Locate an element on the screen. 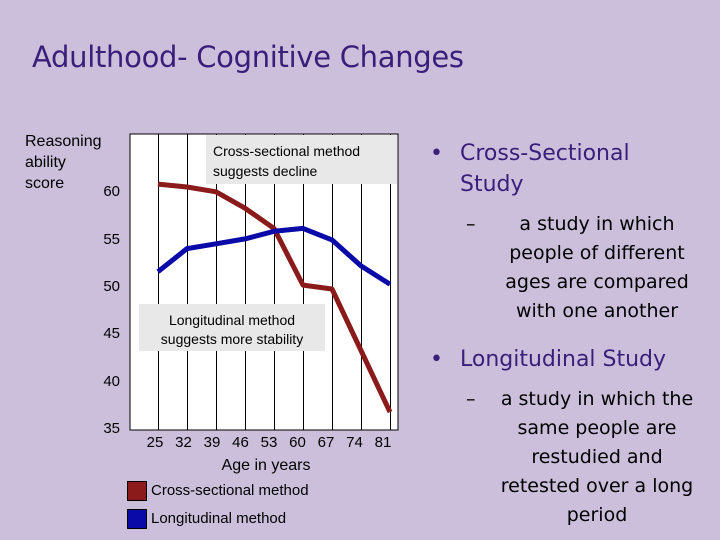 The image size is (720, 540). y-axis-label-line: ability is located at coordinates (45, 162).